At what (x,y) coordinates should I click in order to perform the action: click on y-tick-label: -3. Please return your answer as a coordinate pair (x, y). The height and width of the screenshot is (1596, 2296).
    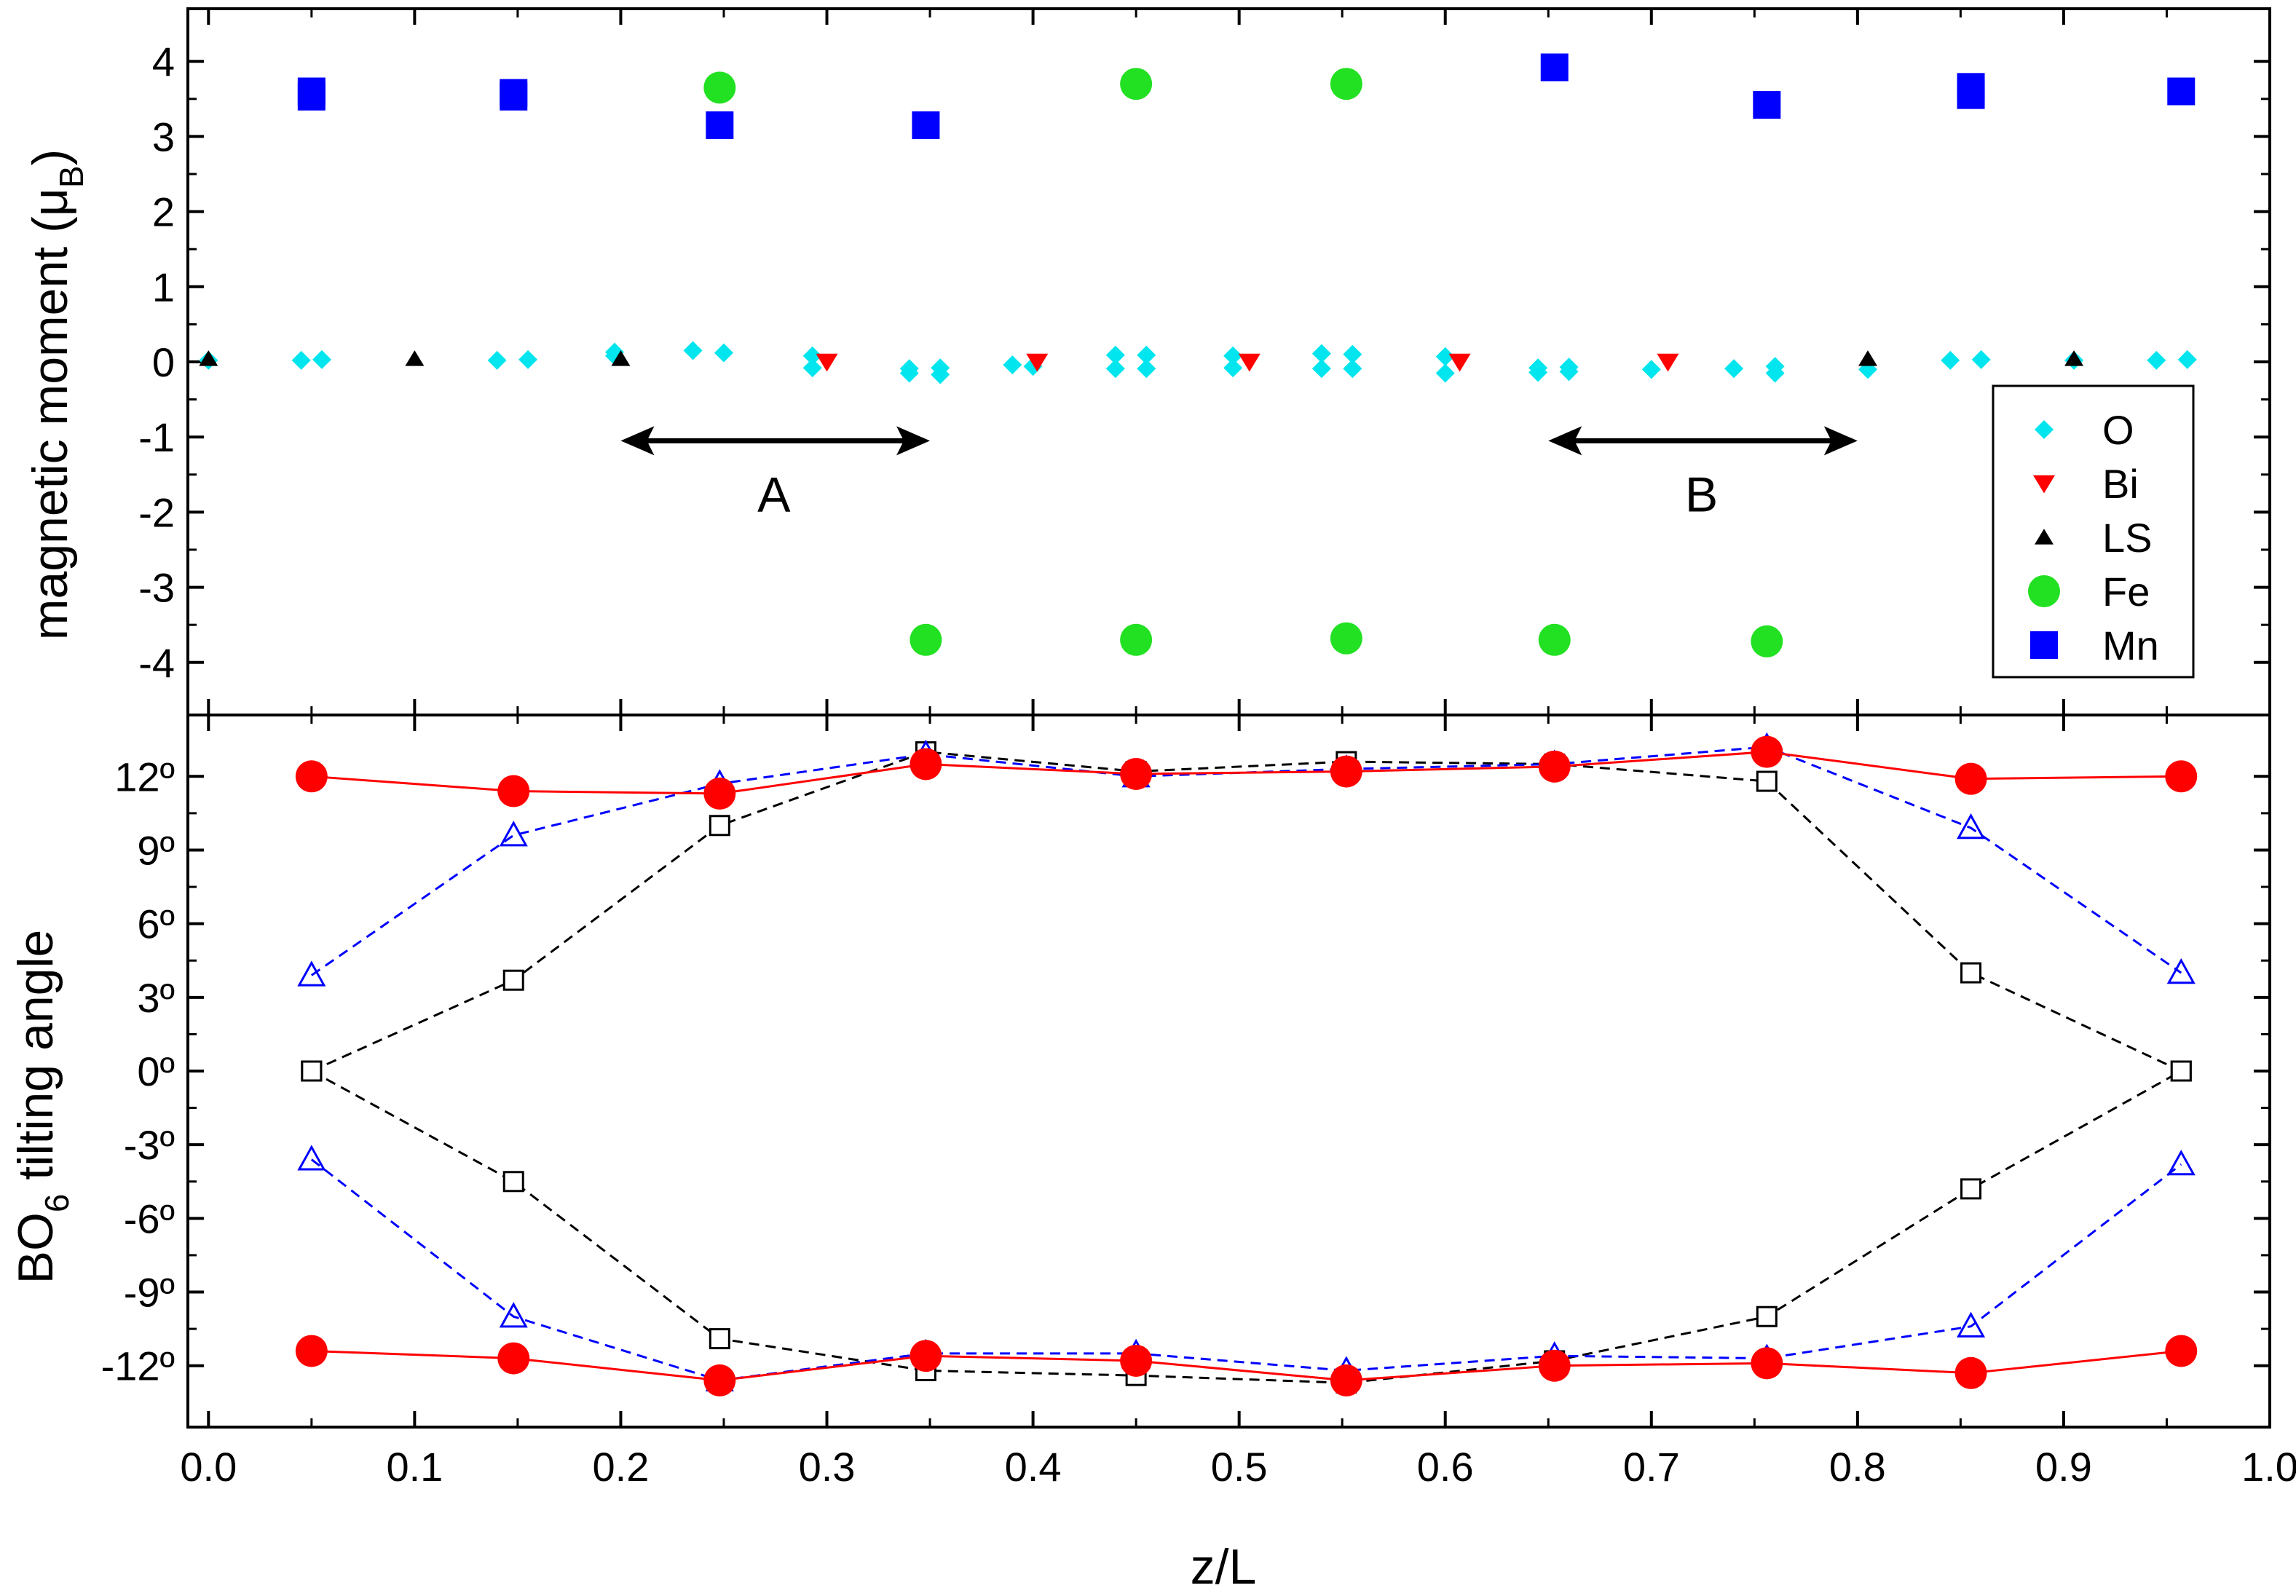
    Looking at the image, I should click on (156, 588).